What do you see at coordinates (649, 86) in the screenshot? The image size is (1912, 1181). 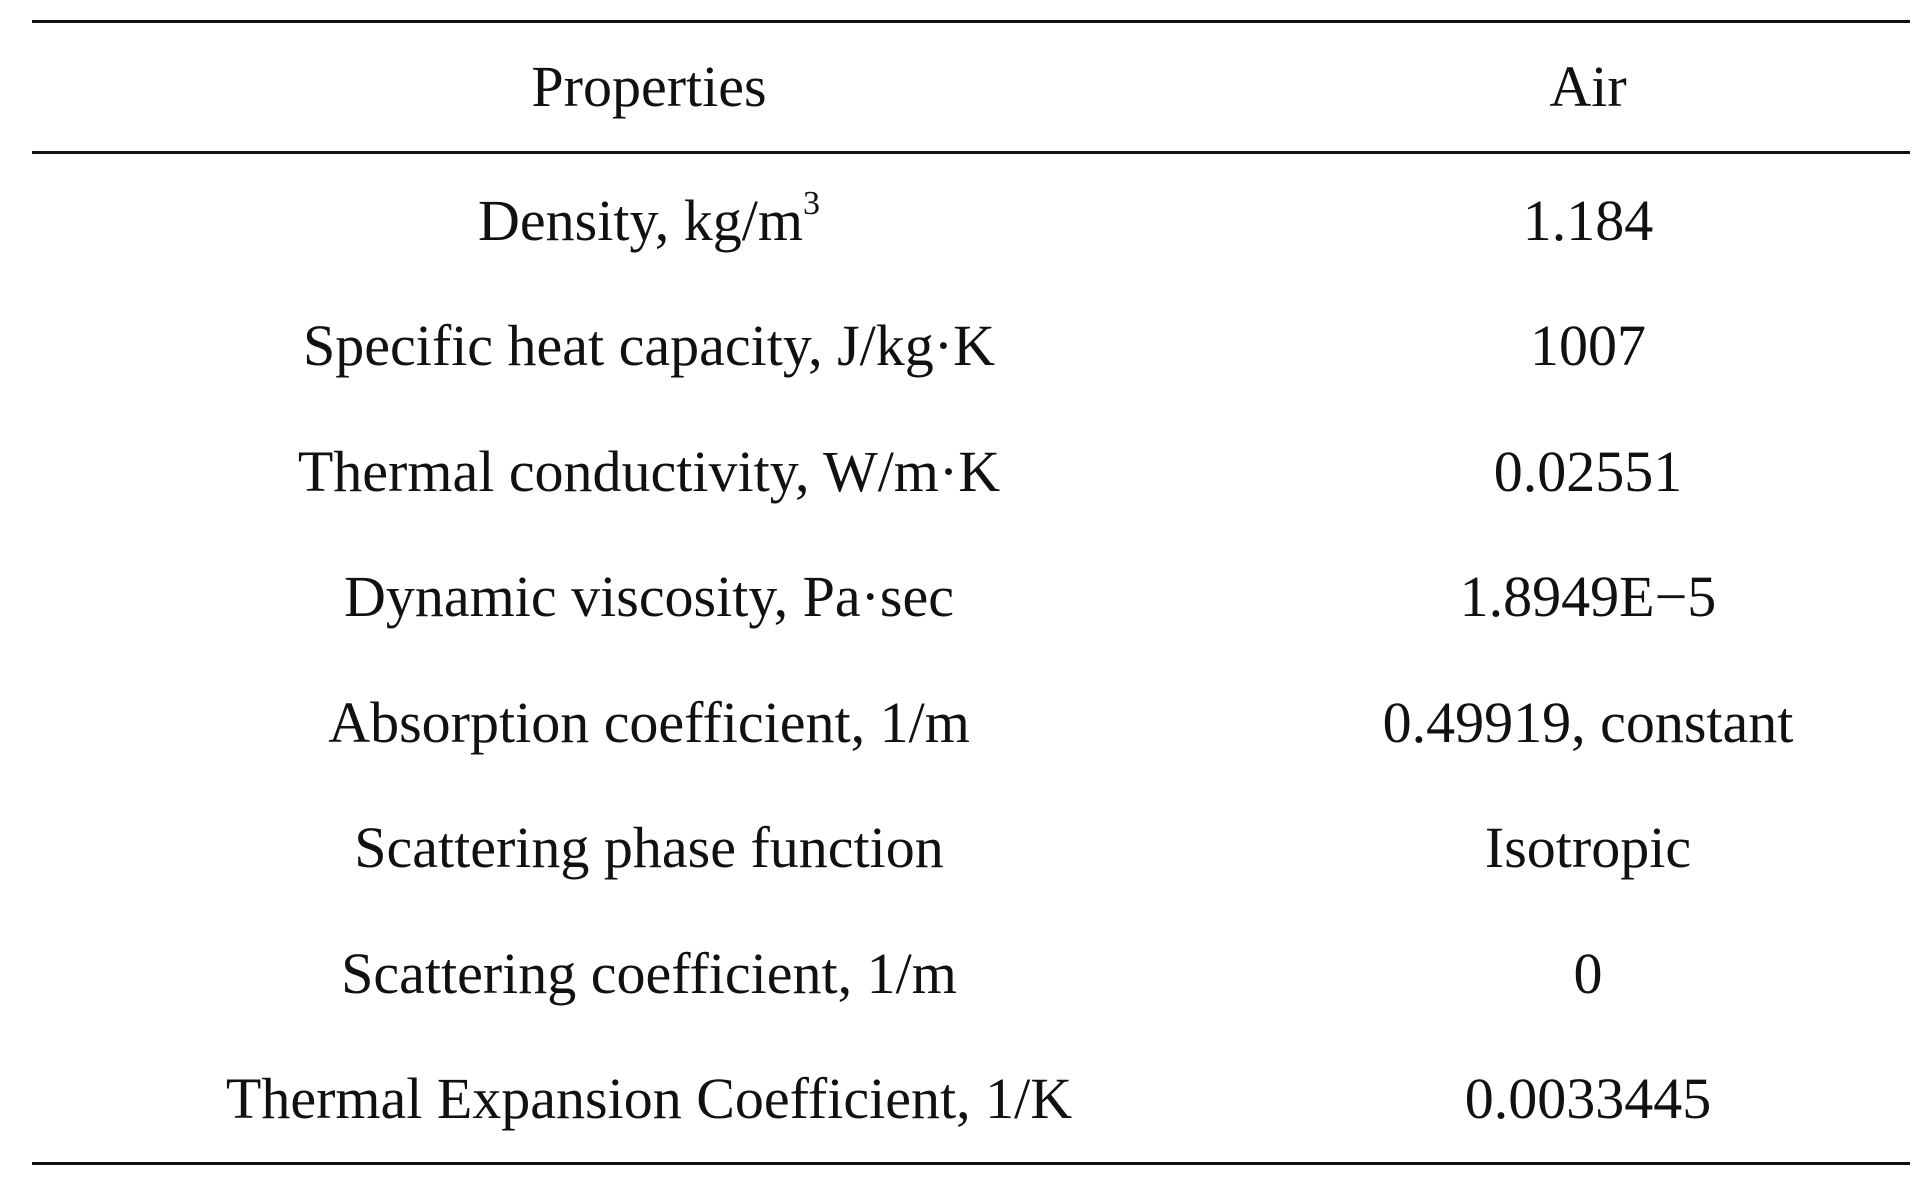 I see `header-properties: Properties` at bounding box center [649, 86].